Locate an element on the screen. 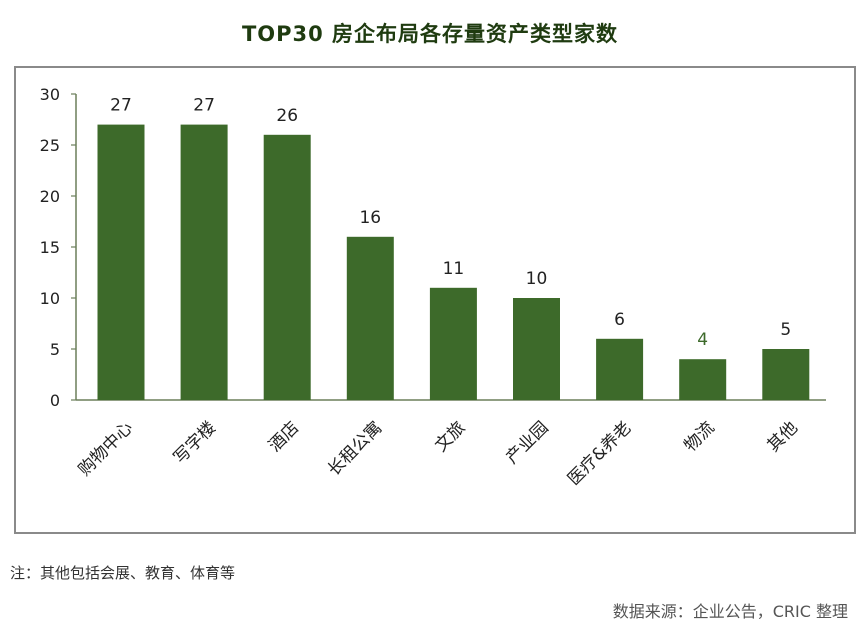 The height and width of the screenshot is (630, 860). x-tick-label: 文旅 is located at coordinates (450, 437).